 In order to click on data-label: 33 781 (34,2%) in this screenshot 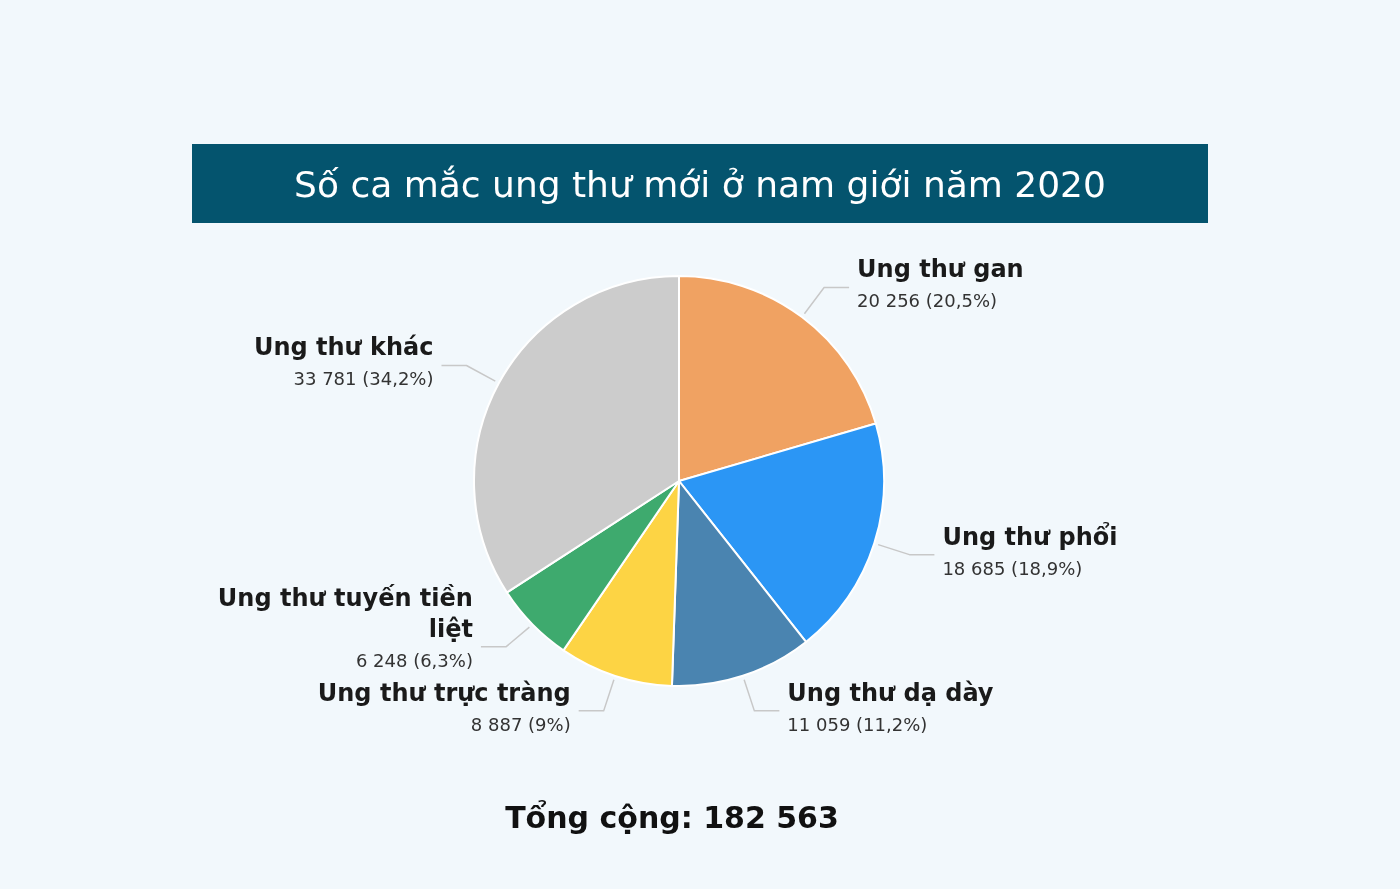, I will do `click(363, 379)`.